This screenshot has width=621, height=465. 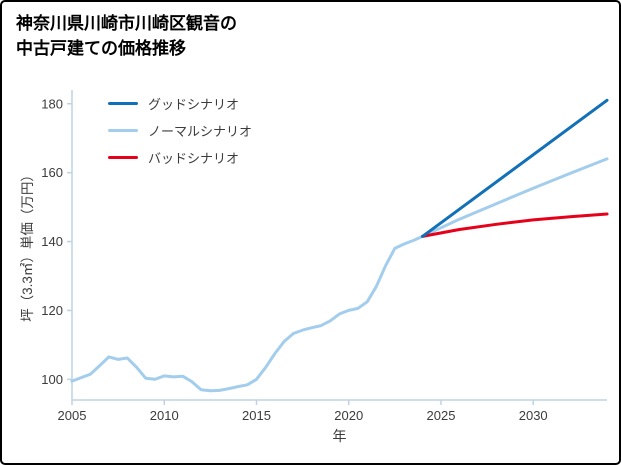 What do you see at coordinates (348, 415) in the screenshot?
I see `x-tick-label: 2020` at bounding box center [348, 415].